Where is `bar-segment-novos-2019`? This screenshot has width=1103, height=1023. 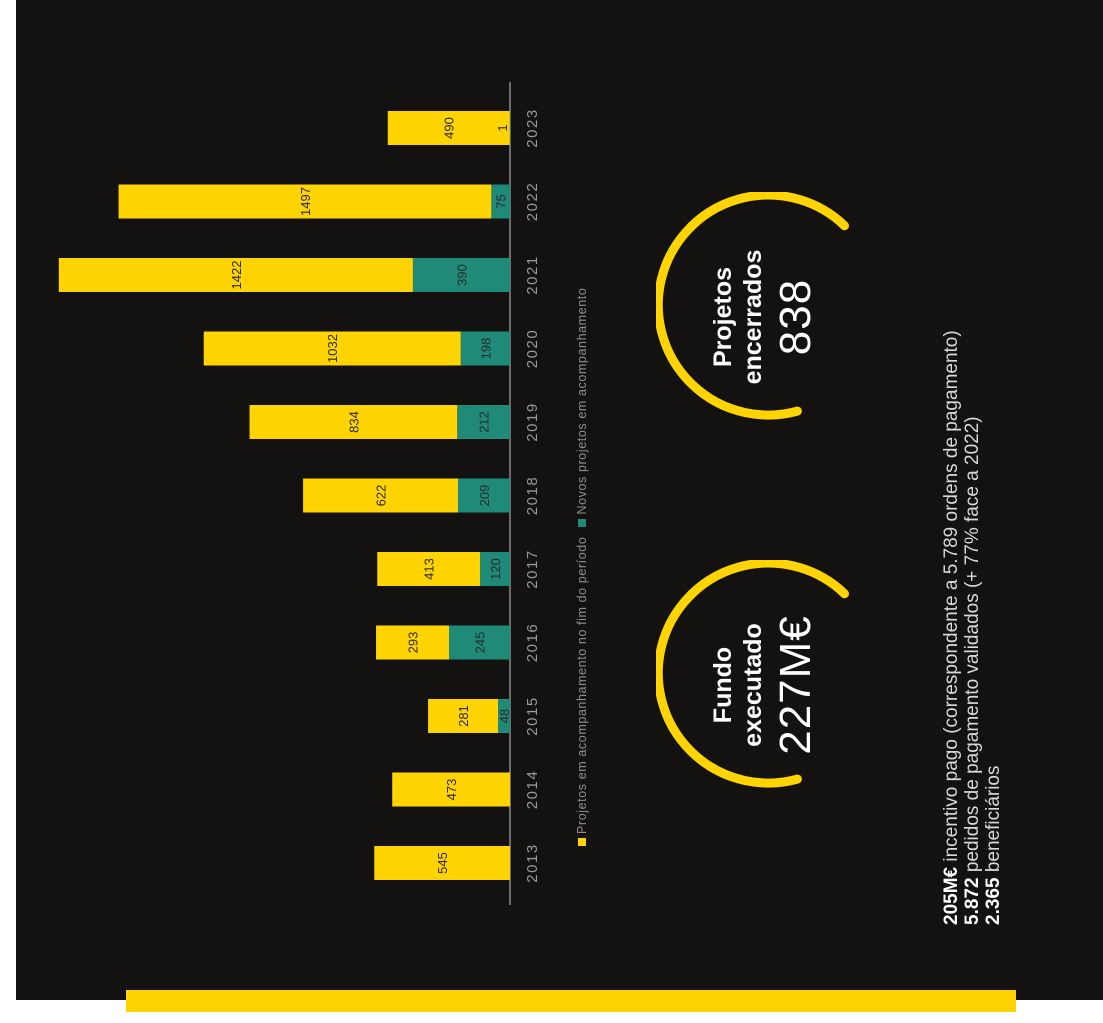 bar-segment-novos-2019 is located at coordinates (484, 422).